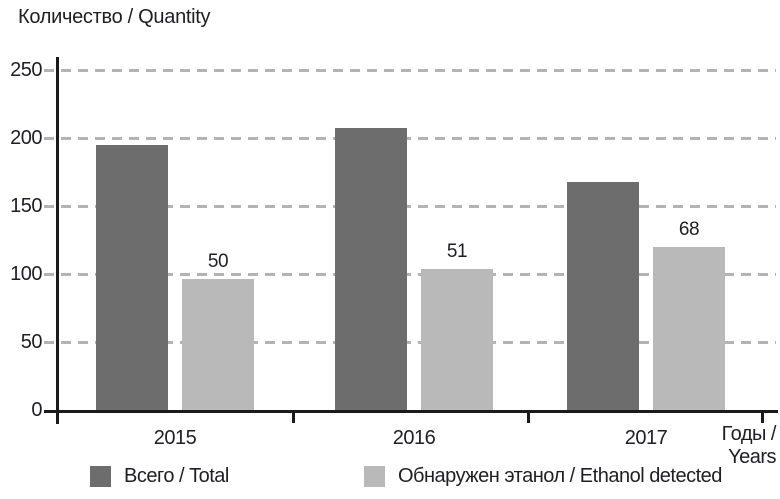 The height and width of the screenshot is (499, 780). What do you see at coordinates (371, 269) in the screenshot?
I see `bar-total-2016` at bounding box center [371, 269].